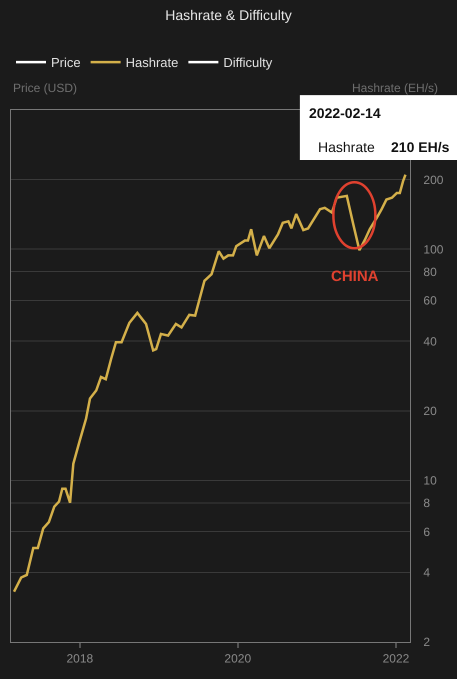 The image size is (457, 679). Describe the element at coordinates (430, 301) in the screenshot. I see `y-tick-label: 60` at that location.